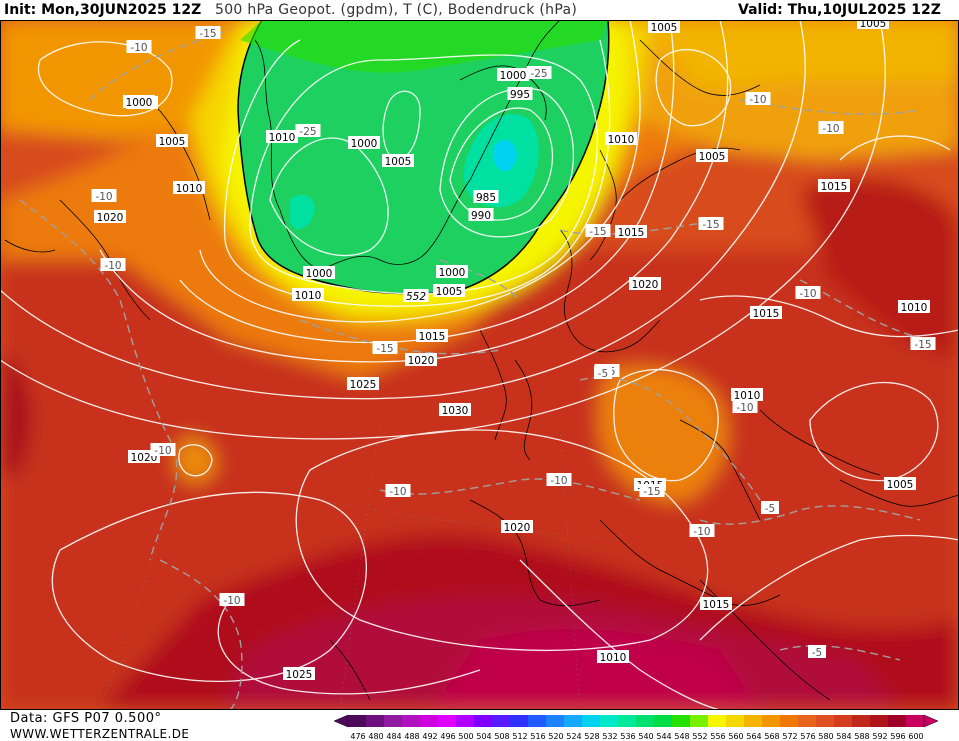  What do you see at coordinates (358, 736) in the screenshot?
I see `scale-tick-label: 476` at bounding box center [358, 736].